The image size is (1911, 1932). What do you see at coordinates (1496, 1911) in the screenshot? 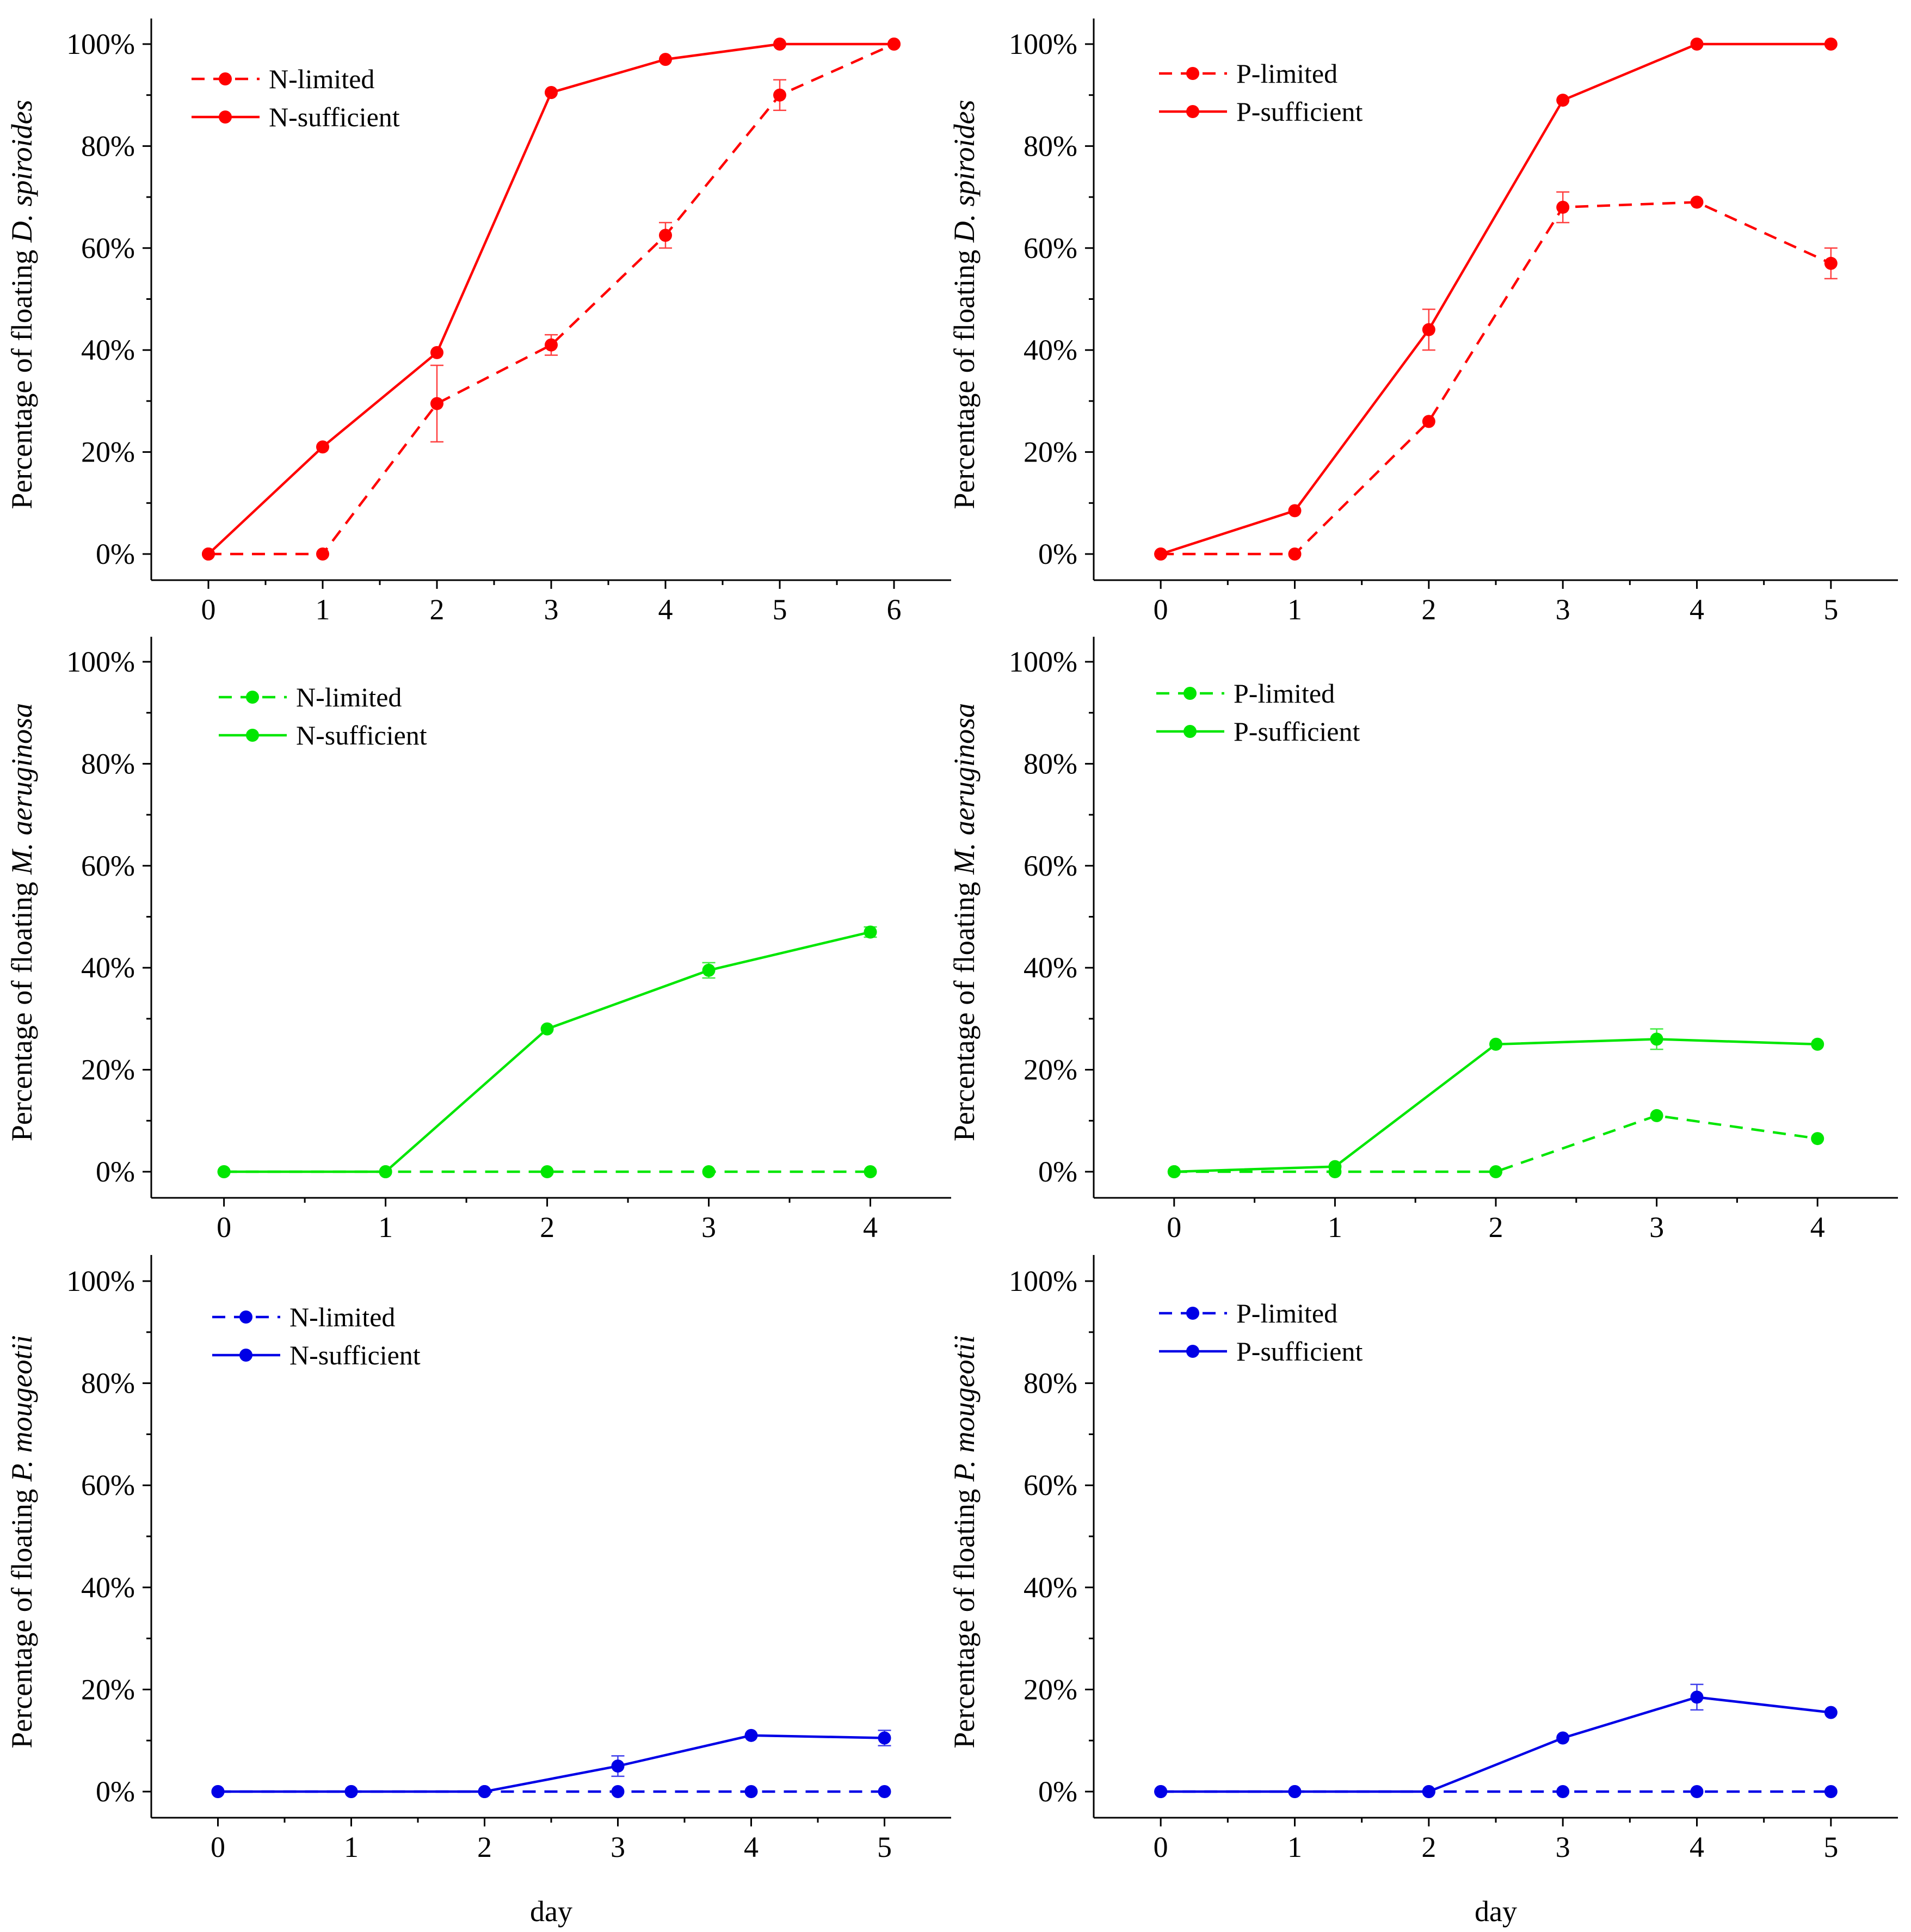
I see `x-axis-title: day` at bounding box center [1496, 1911].